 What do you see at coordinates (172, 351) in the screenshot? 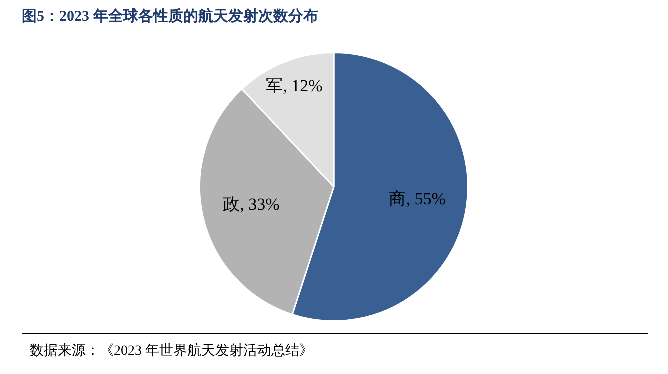
I see `source-note: 数据来源：《2023 年世界航天发射活动总结》` at bounding box center [172, 351].